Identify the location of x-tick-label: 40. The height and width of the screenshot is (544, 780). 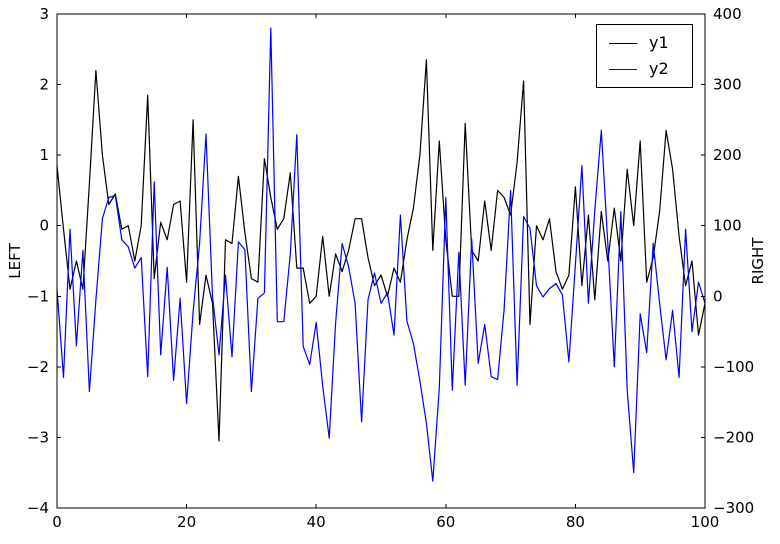
(316, 522).